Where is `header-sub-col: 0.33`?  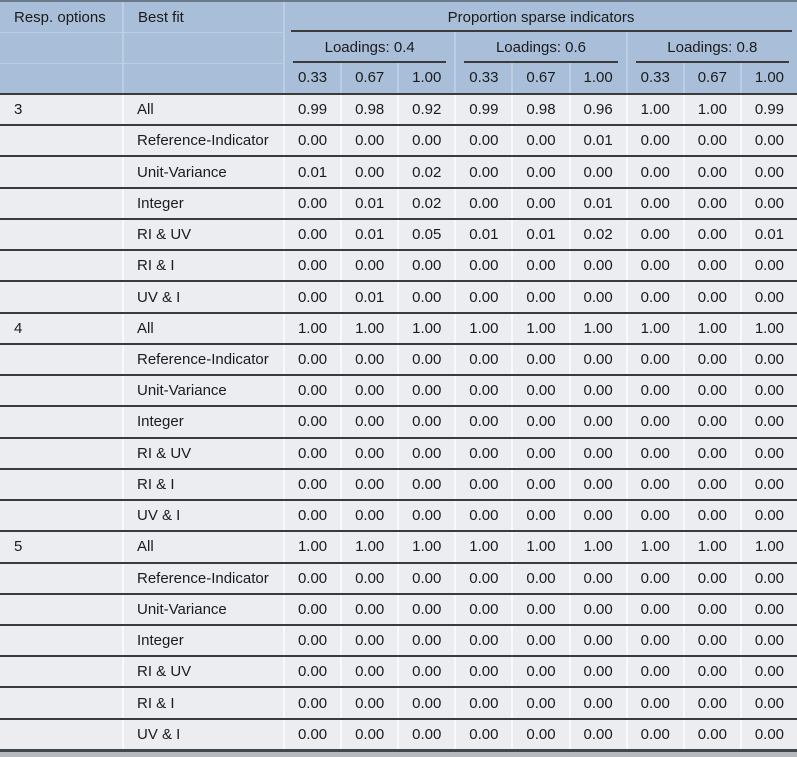
header-sub-col: 0.33 is located at coordinates (482, 77).